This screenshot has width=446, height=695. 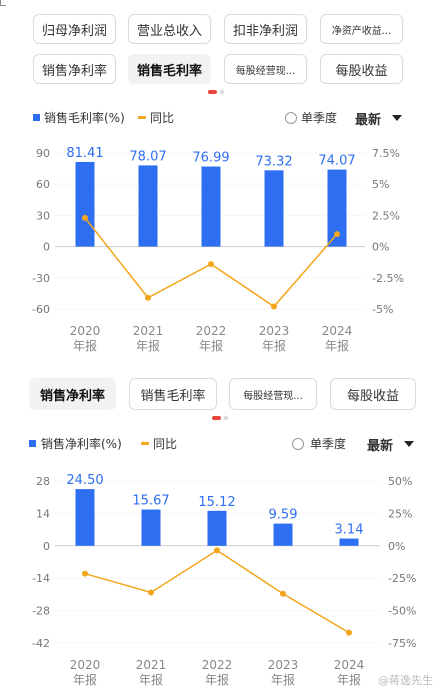 What do you see at coordinates (216, 502) in the screenshot?
I see `bar-value-label: 15.12` at bounding box center [216, 502].